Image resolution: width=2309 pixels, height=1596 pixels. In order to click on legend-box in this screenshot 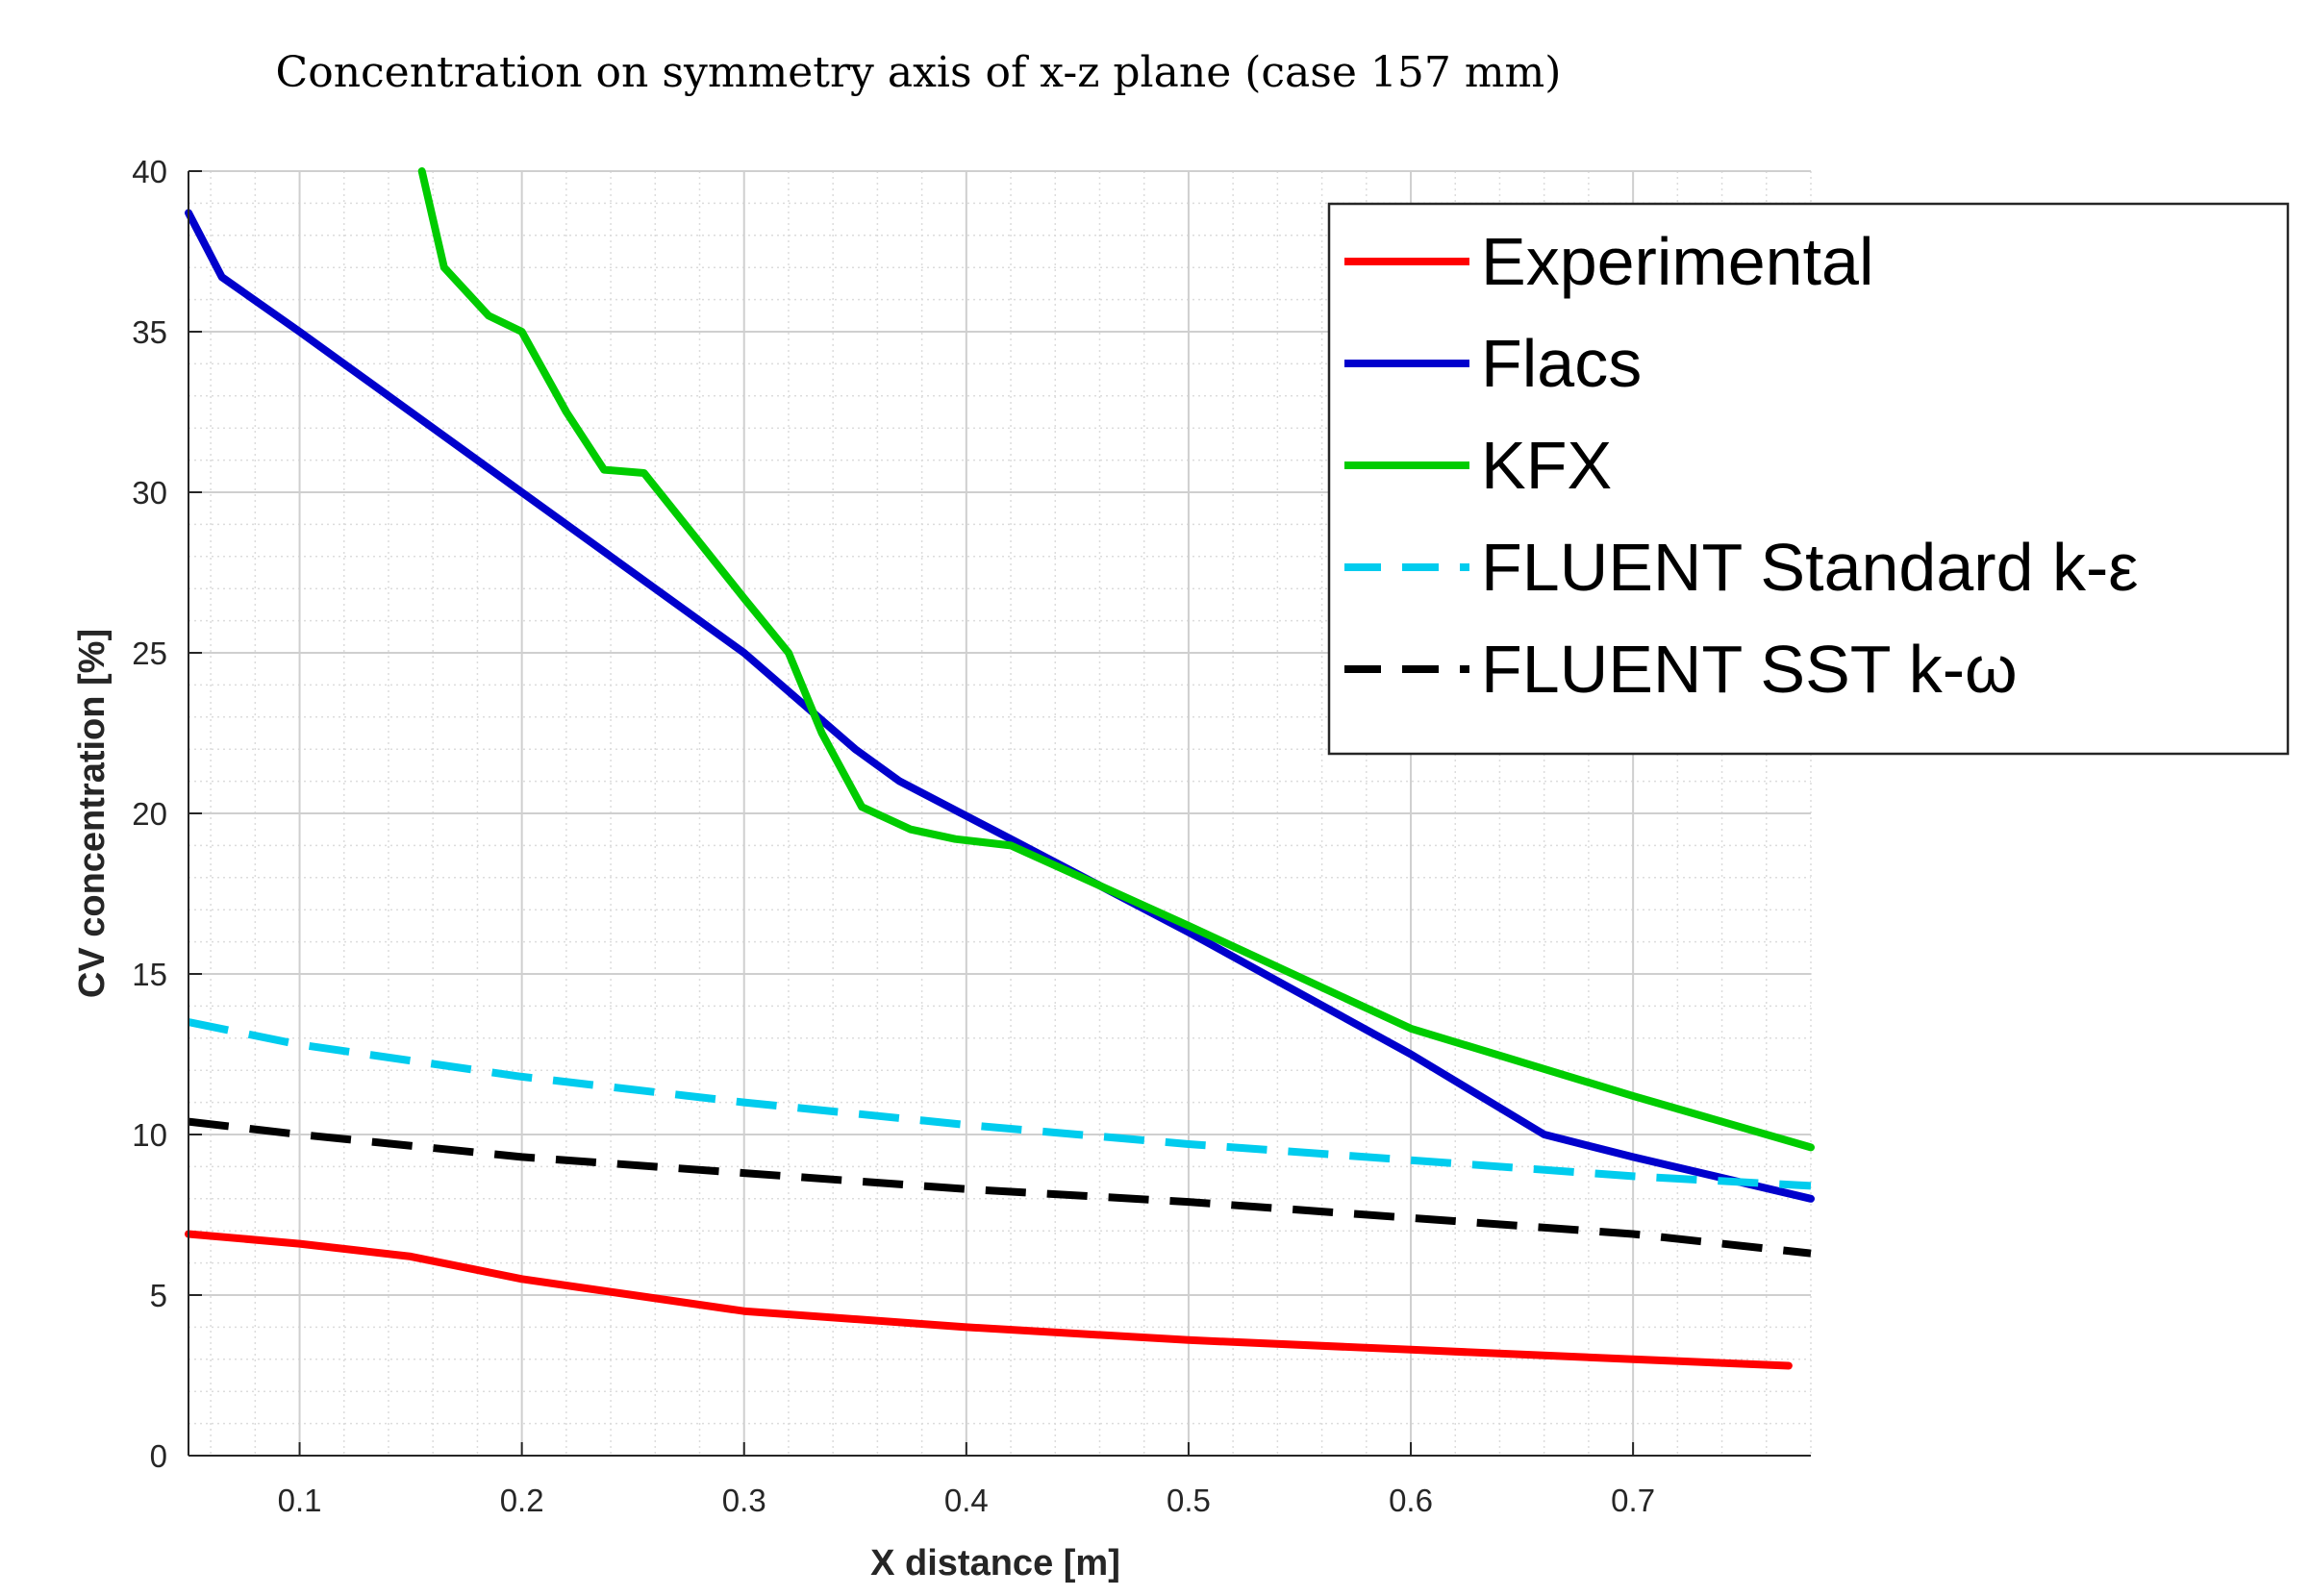, I will do `click(1809, 479)`.